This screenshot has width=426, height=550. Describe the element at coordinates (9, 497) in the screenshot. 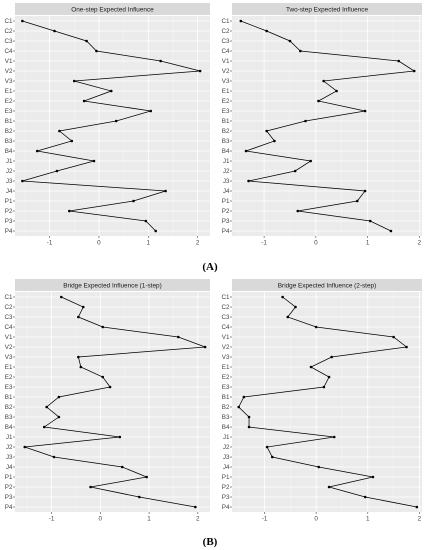

I see `y-tick-label: P3` at that location.